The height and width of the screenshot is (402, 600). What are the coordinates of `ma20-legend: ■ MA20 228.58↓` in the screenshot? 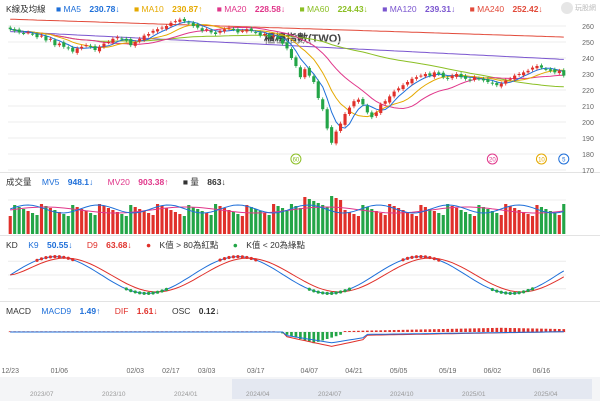 It's located at (251, 9).